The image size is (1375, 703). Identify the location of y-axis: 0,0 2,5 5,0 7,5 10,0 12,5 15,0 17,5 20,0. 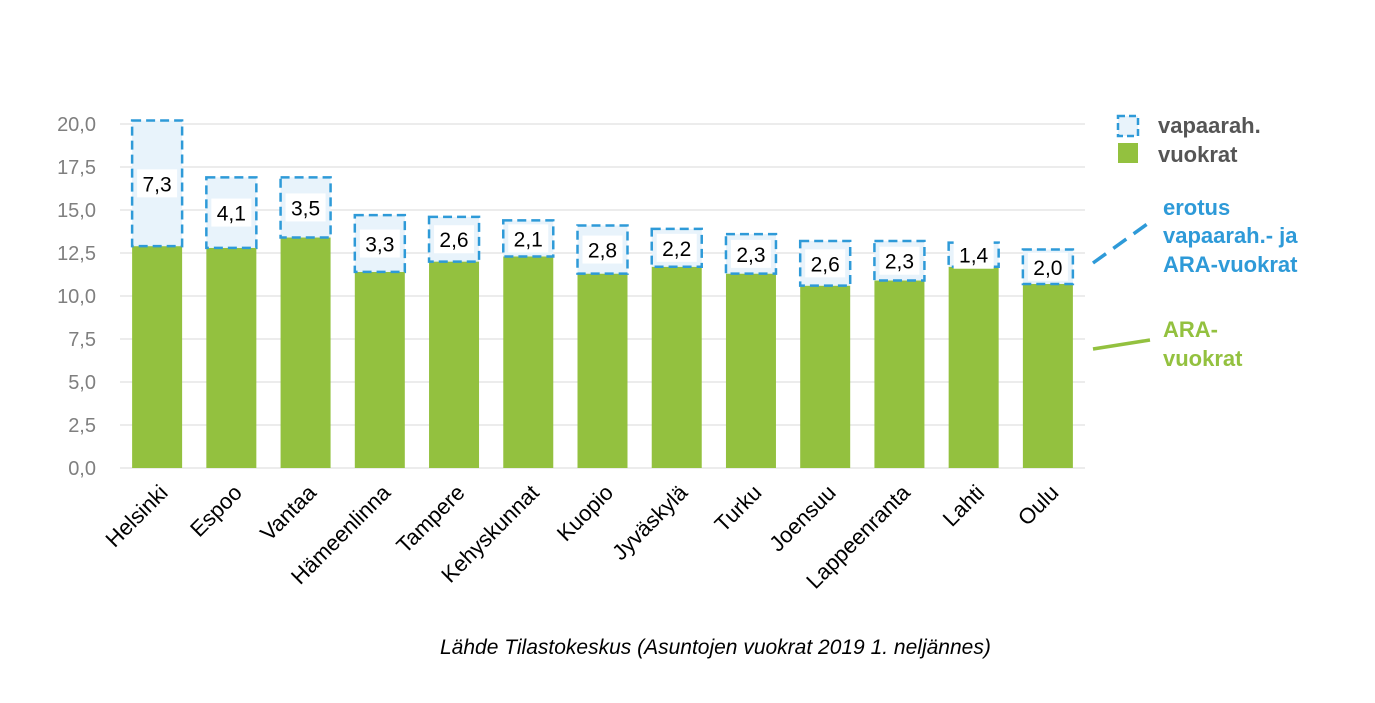
(76, 297).